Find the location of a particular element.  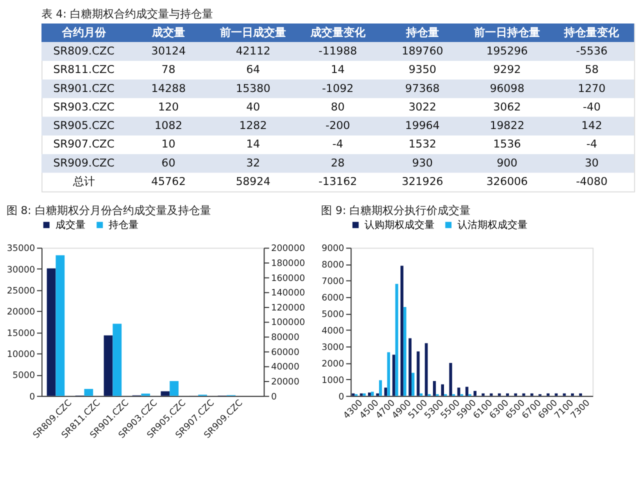

text: 前一日持仓量 is located at coordinates (506, 32).